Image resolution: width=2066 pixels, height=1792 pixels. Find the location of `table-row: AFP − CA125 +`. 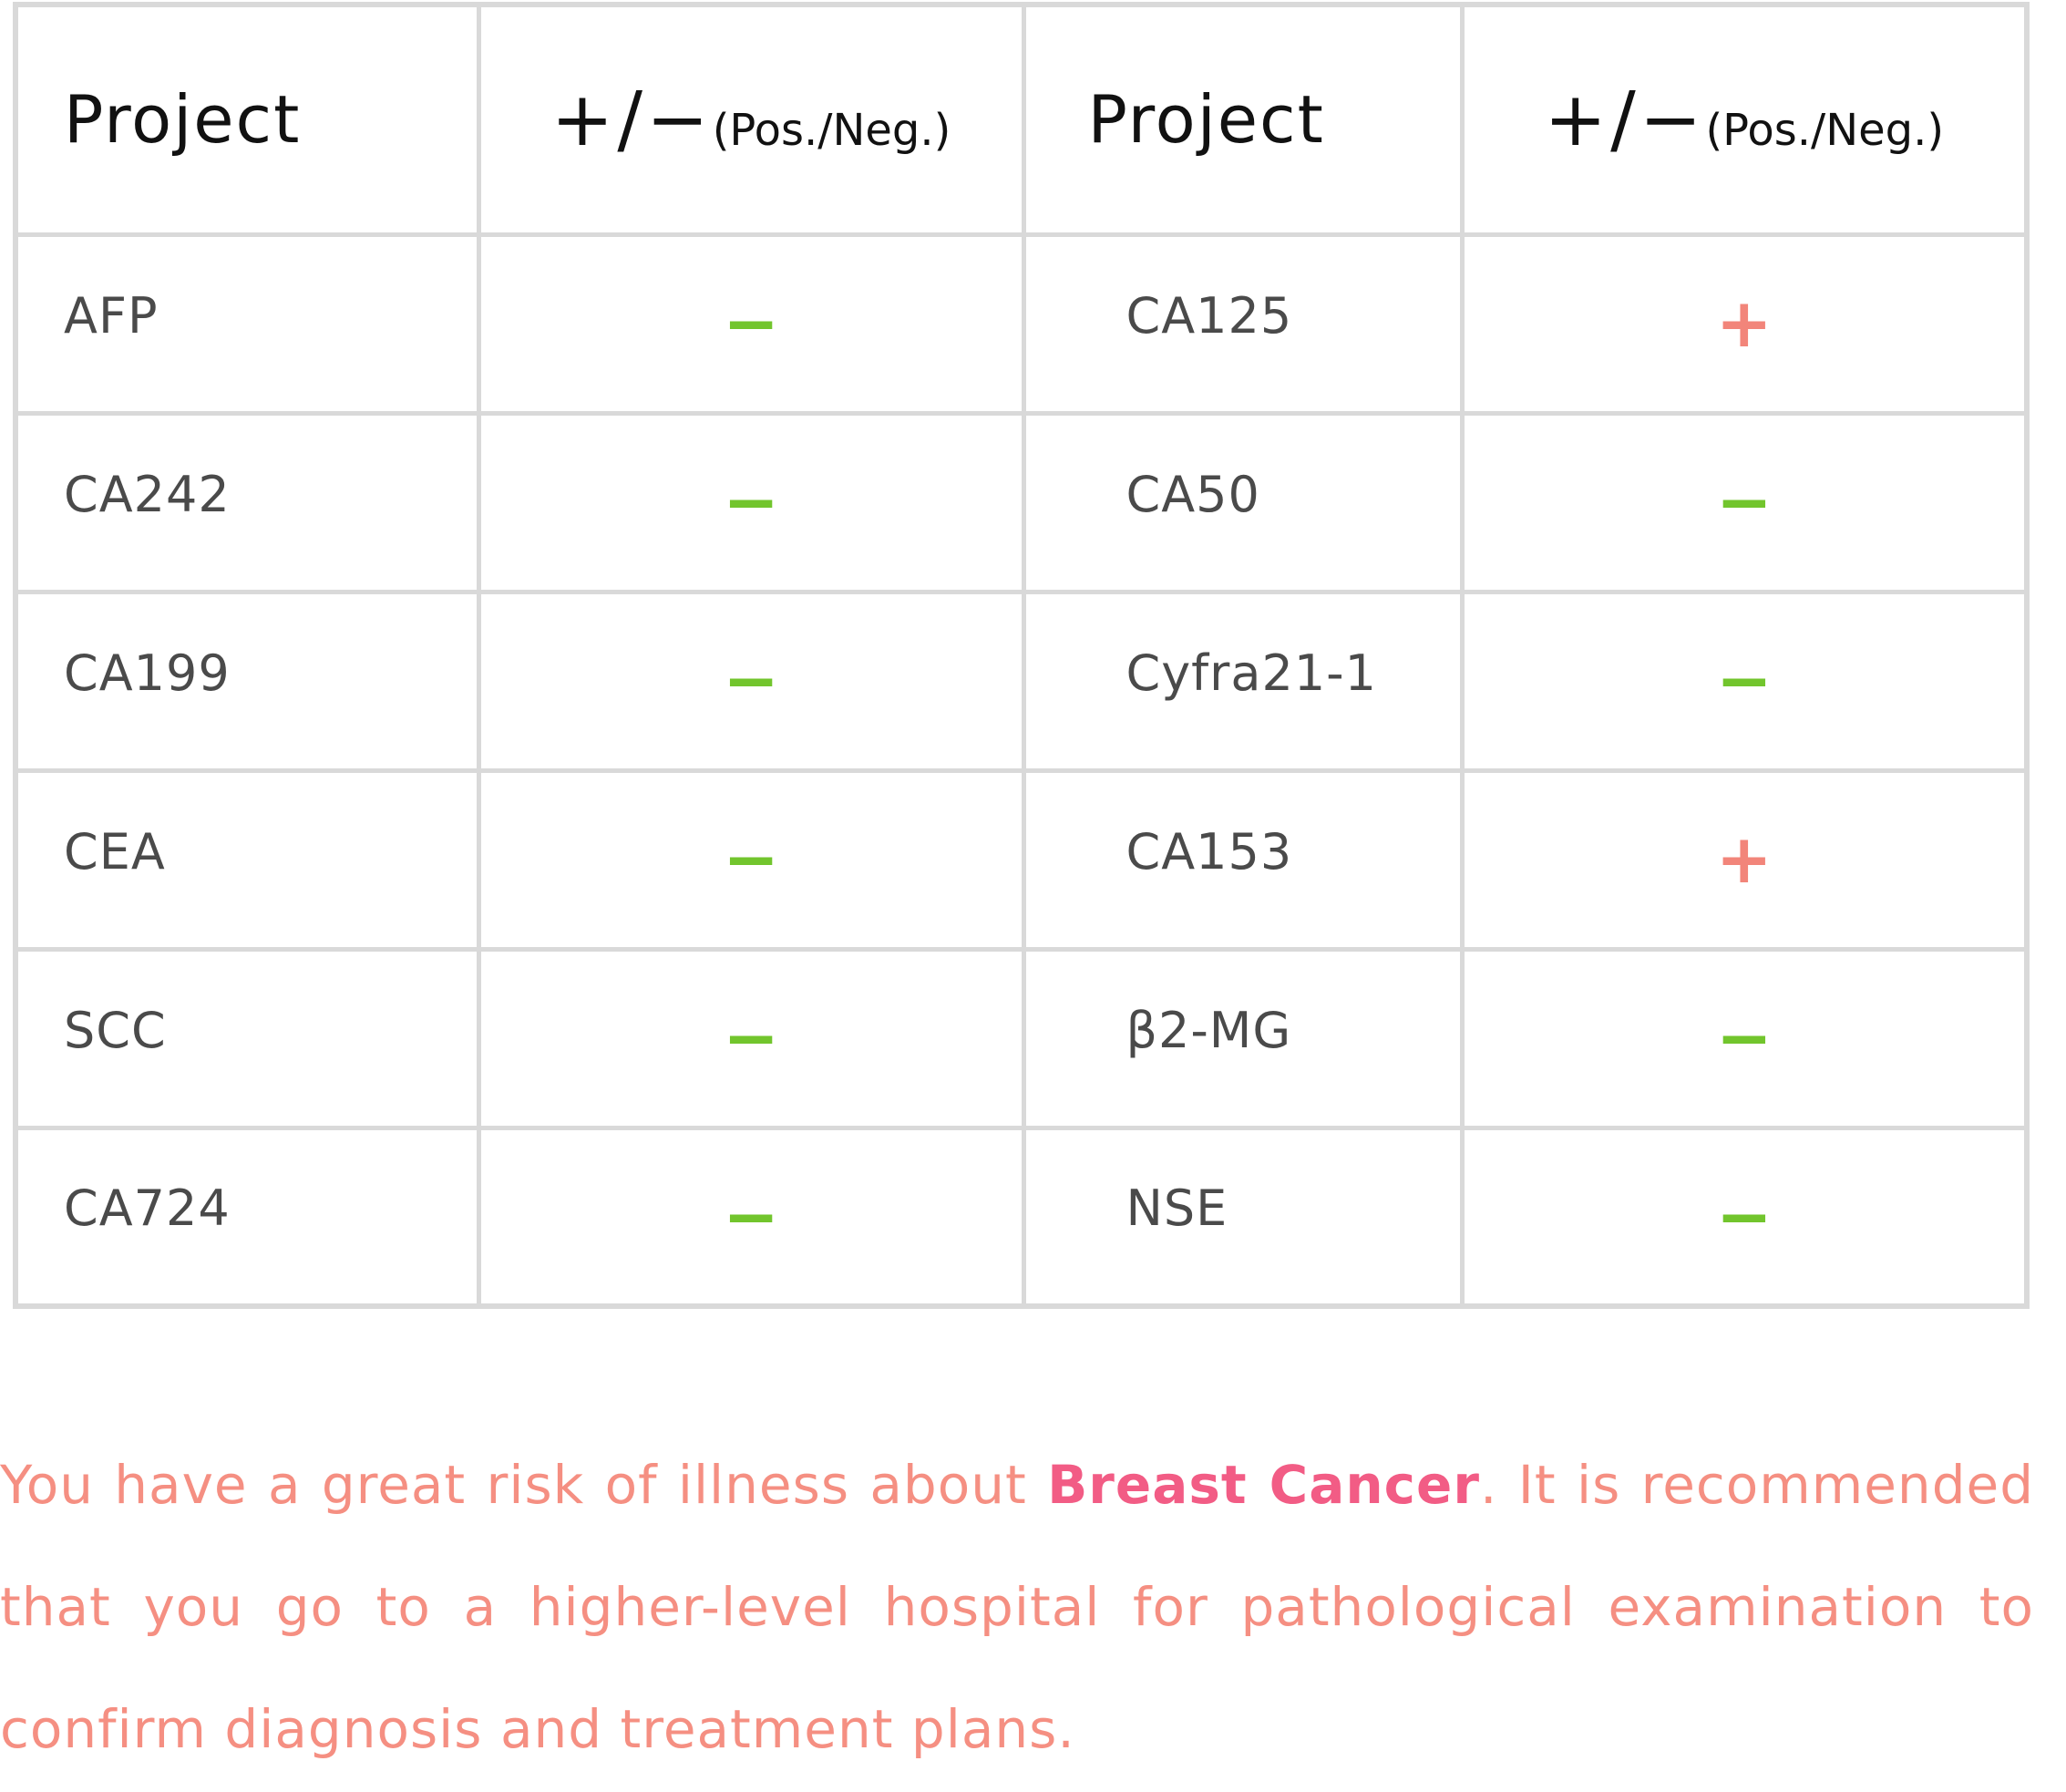

table-row: AFP − CA125 + is located at coordinates (1022, 324).